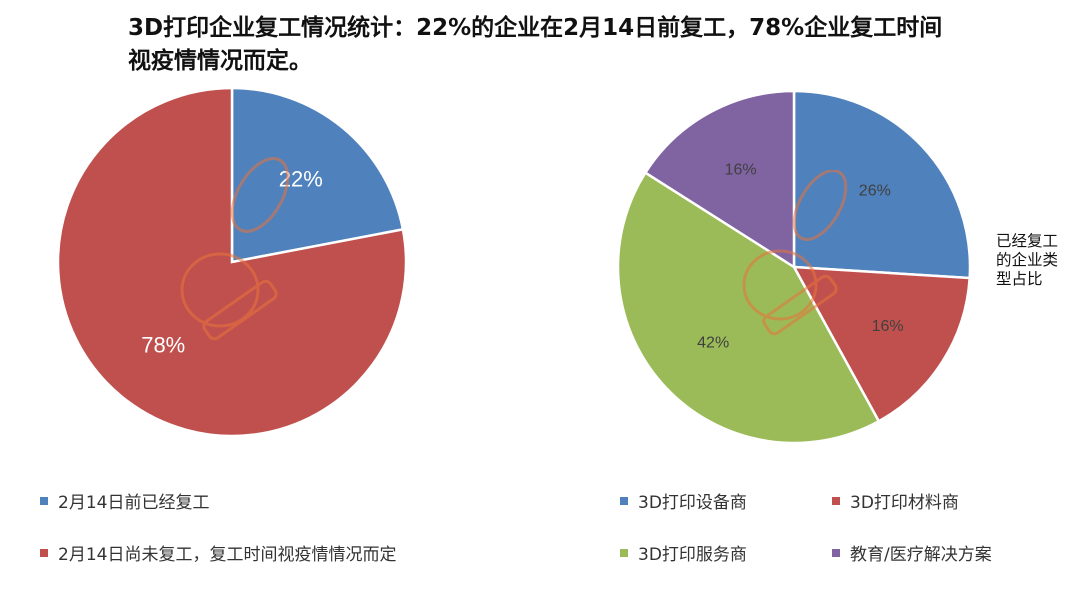 This screenshot has height=591, width=1080. I want to click on legend-item-restarted: 2月14日前已经复工, so click(124, 500).